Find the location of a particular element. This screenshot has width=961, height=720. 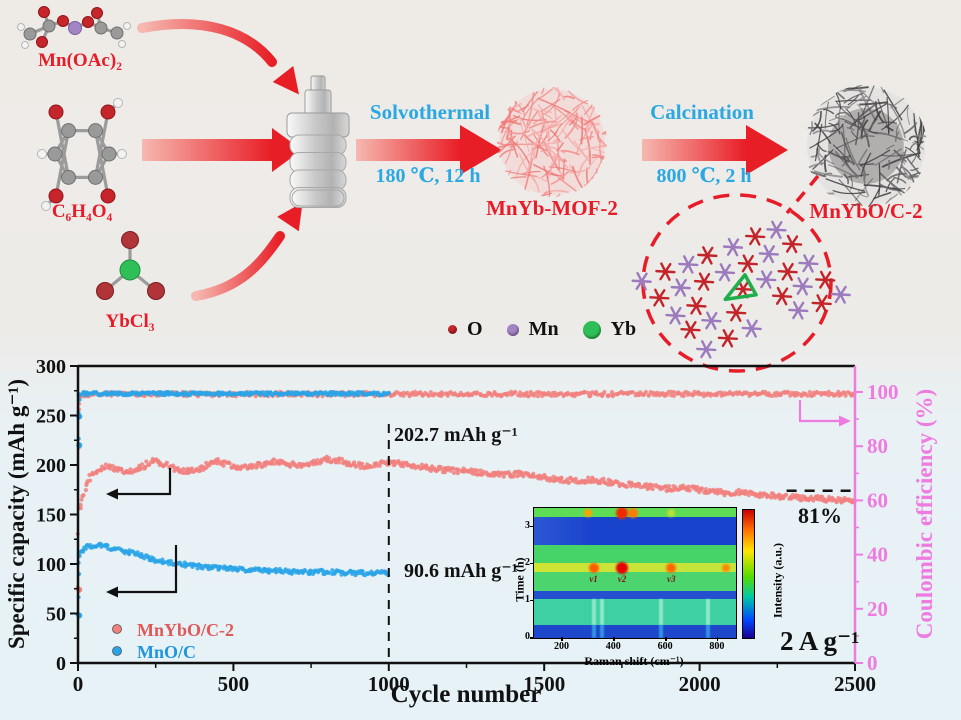

inset-y-tick-label: 0 is located at coordinates (527, 636).